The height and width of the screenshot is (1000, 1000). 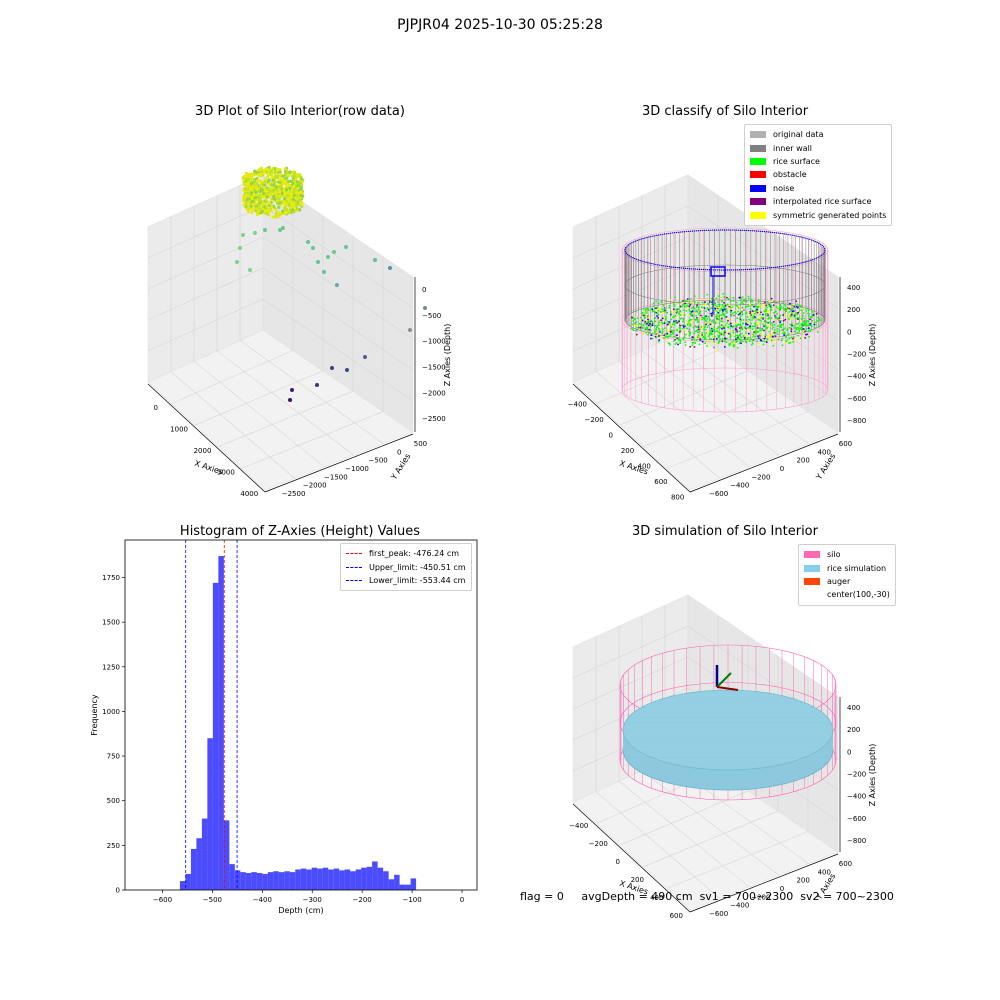 I want to click on x-tick-label: −400, so click(x=577, y=405).